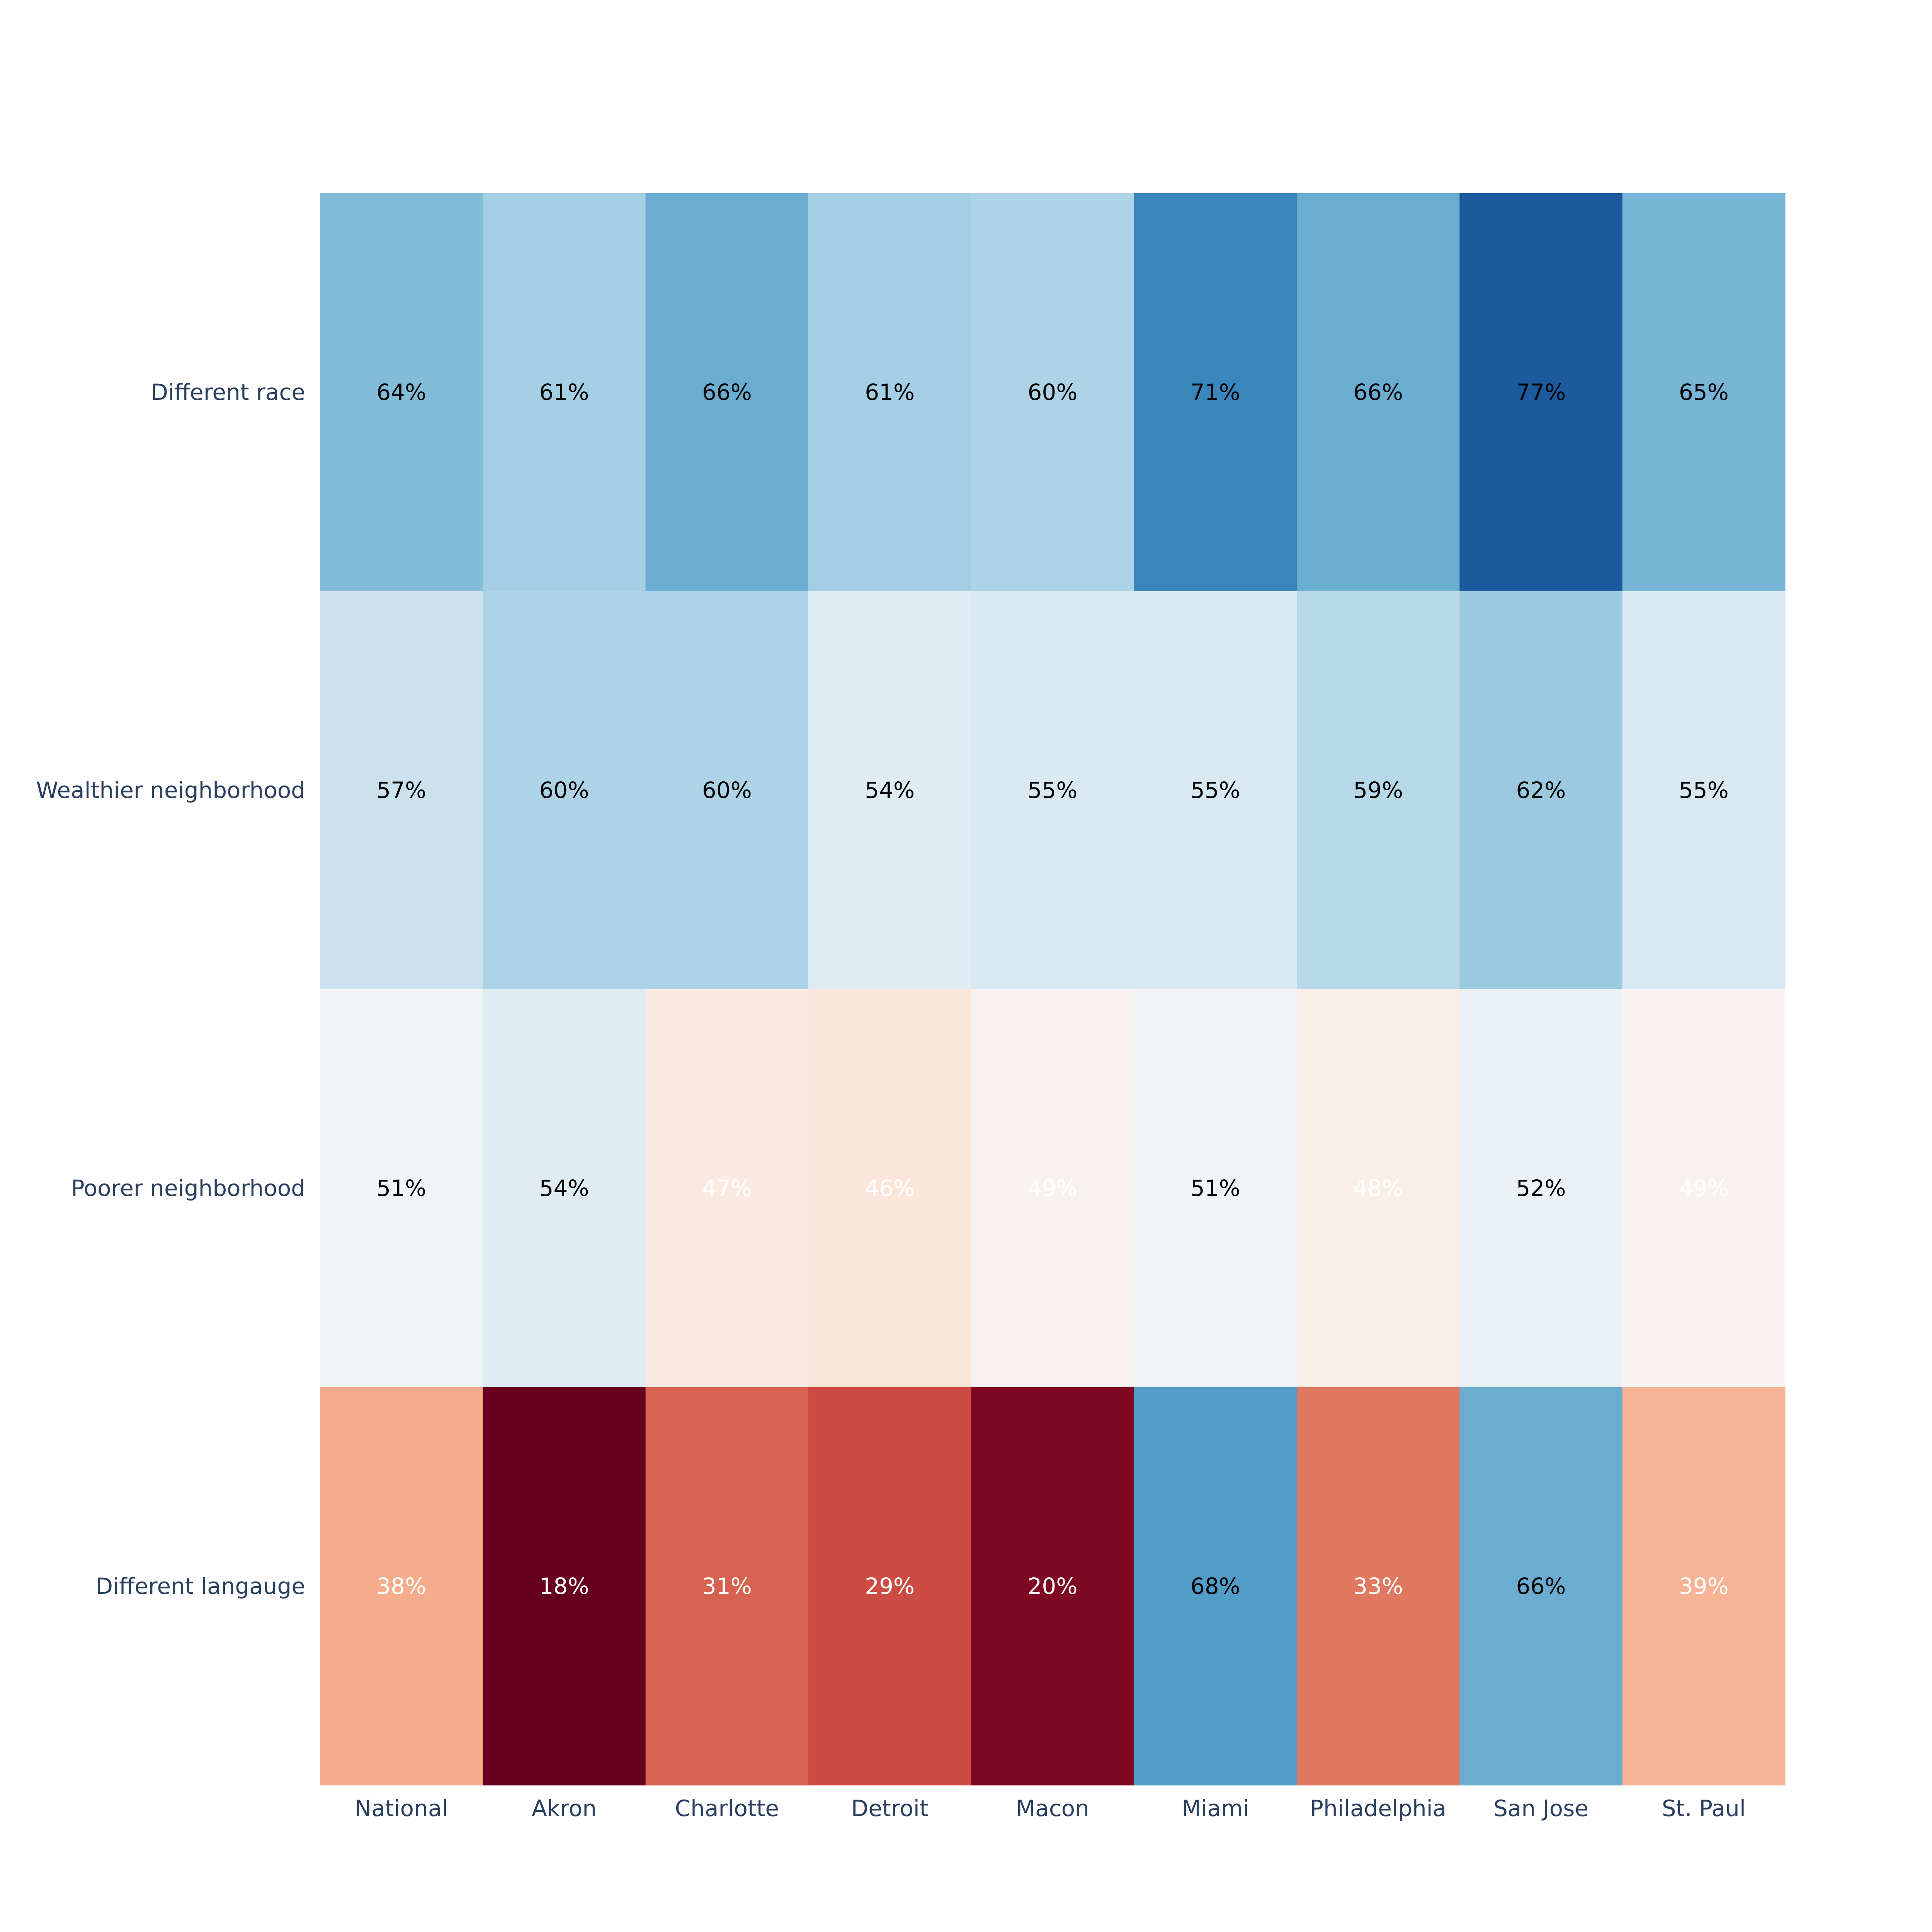  I want to click on x-tick-label-philadelphia: Philadelphia, so click(1378, 1808).